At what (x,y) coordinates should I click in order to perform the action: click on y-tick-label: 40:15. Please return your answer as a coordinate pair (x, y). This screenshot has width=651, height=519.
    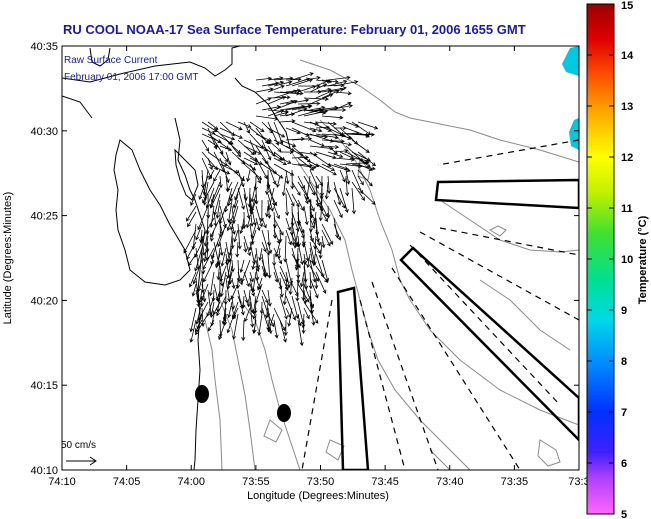
    Looking at the image, I should click on (44, 386).